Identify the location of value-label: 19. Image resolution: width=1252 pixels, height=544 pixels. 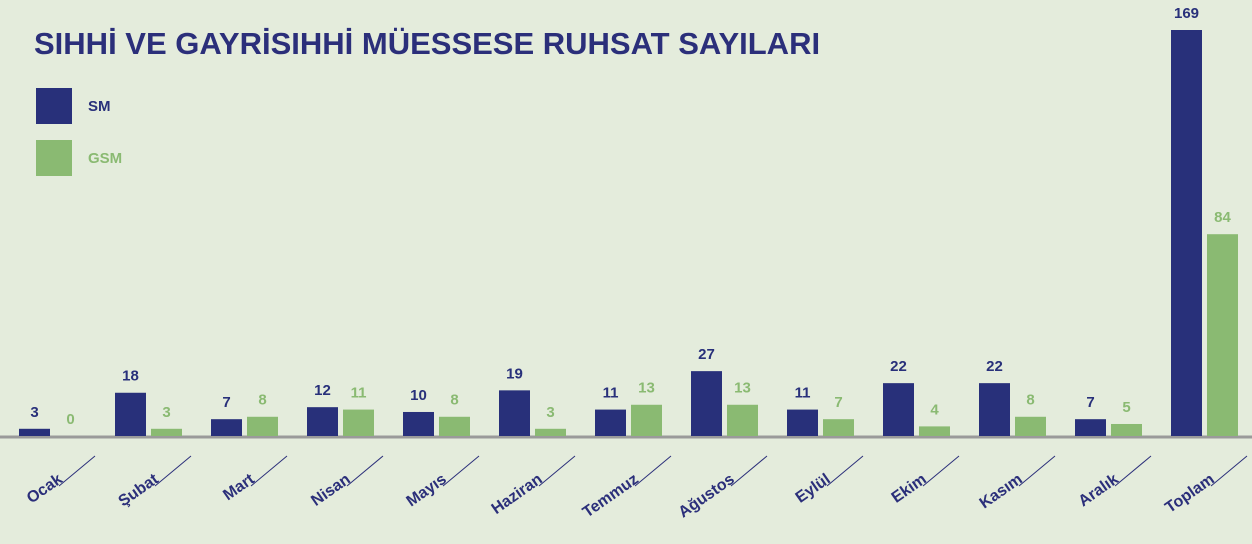
(514, 373).